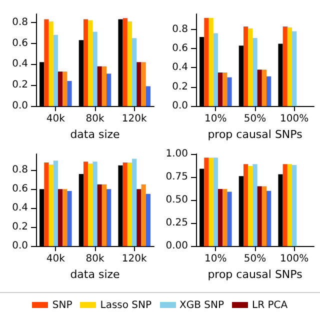  Describe the element at coordinates (177, 154) in the screenshot. I see `y-tick-label: 1.00` at that location.